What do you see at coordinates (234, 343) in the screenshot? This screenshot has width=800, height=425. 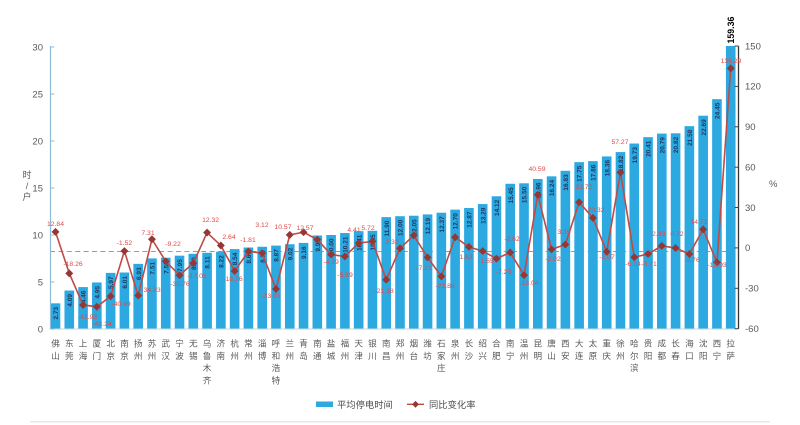 I see `svg-text: 杭` at bounding box center [234, 343].